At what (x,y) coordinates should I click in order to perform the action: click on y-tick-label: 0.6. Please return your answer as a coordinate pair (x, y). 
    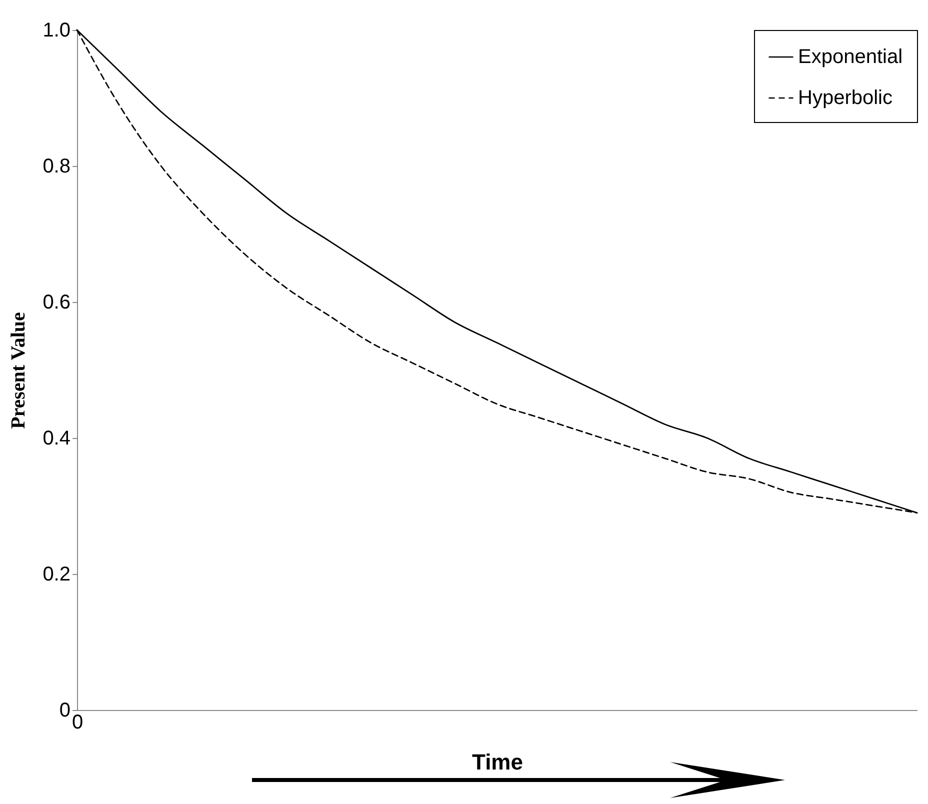
    Looking at the image, I should click on (56, 303).